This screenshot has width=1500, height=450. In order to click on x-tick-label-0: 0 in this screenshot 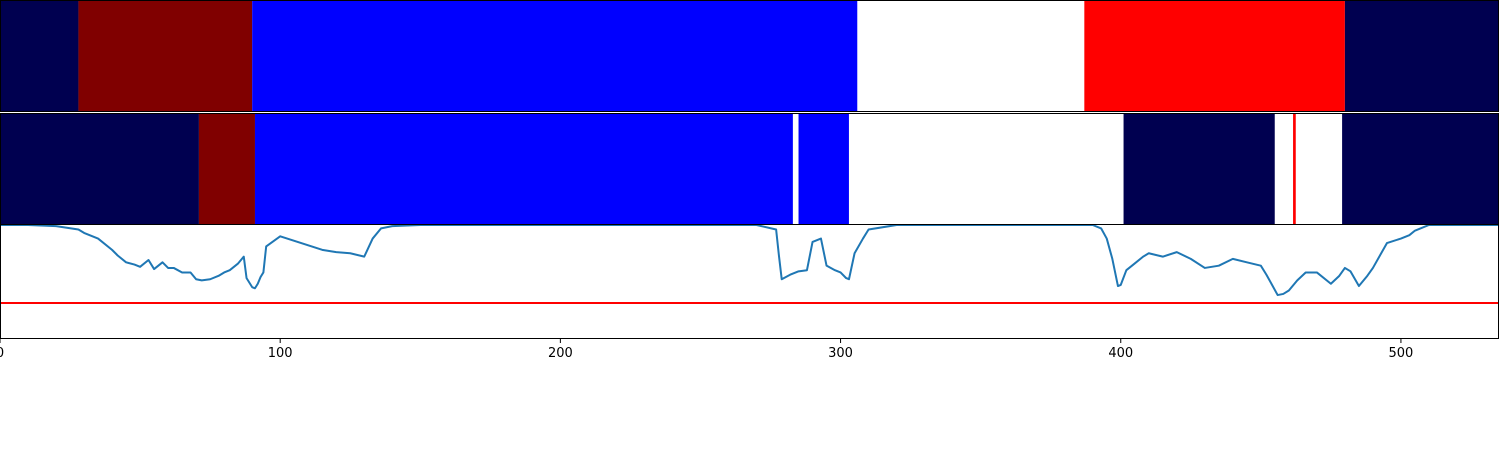, I will do `click(2, 353)`.